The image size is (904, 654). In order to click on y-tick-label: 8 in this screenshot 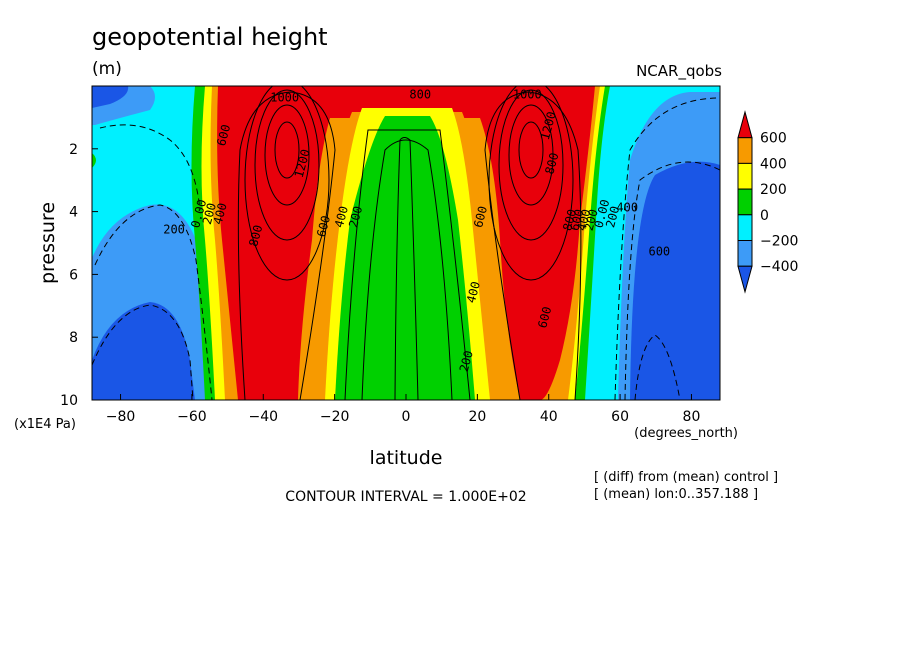, I will do `click(73, 338)`.